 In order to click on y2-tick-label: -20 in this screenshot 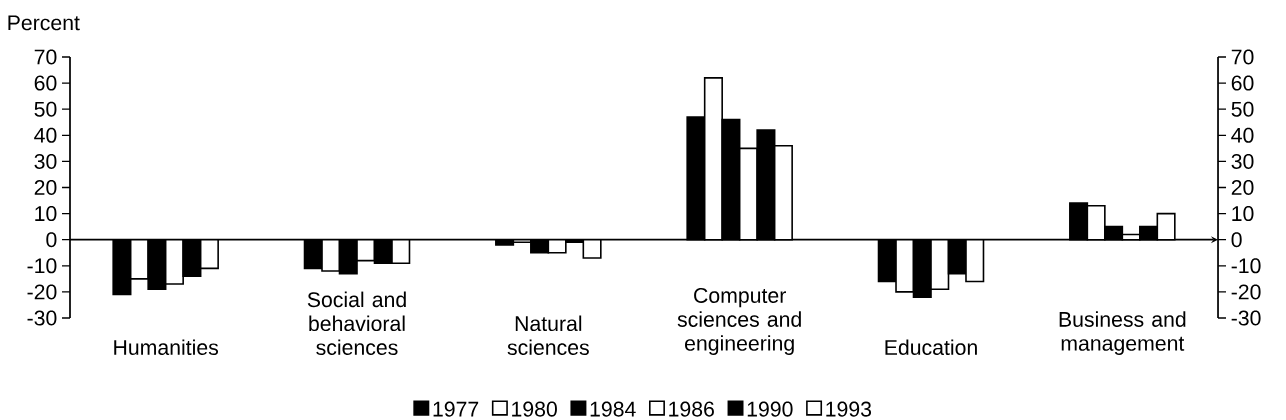, I will do `click(1246, 292)`.